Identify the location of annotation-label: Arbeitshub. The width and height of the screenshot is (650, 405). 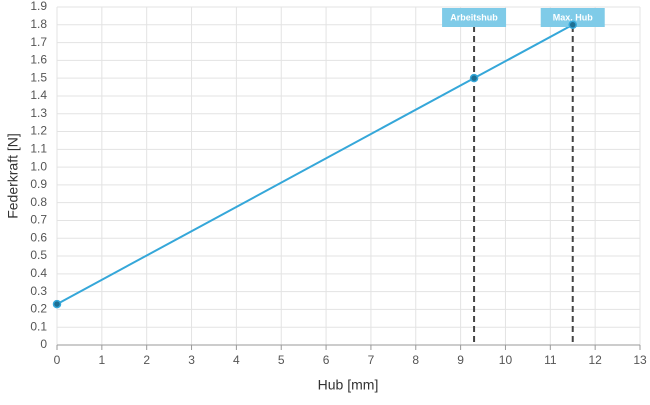
(474, 17).